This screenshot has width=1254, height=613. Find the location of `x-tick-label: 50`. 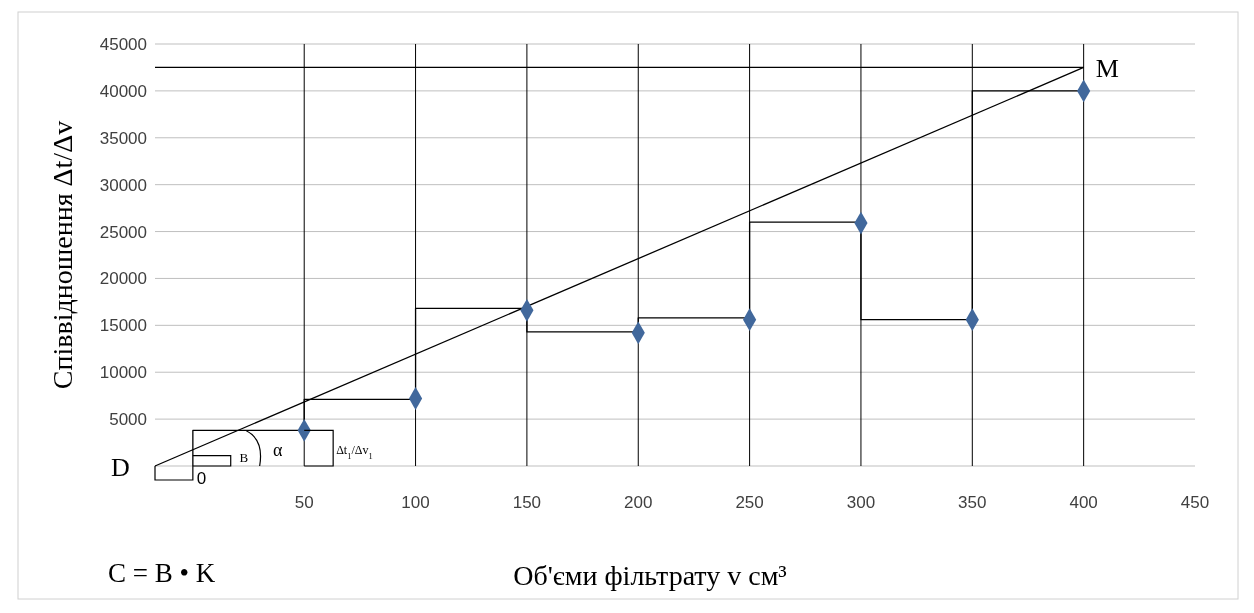

x-tick-label: 50 is located at coordinates (304, 502).